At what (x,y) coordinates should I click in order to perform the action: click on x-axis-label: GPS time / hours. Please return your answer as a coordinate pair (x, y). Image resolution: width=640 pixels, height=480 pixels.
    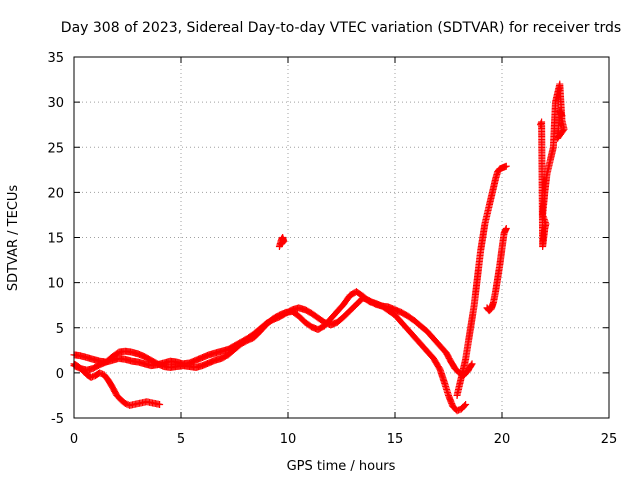
    Looking at the image, I should click on (341, 466).